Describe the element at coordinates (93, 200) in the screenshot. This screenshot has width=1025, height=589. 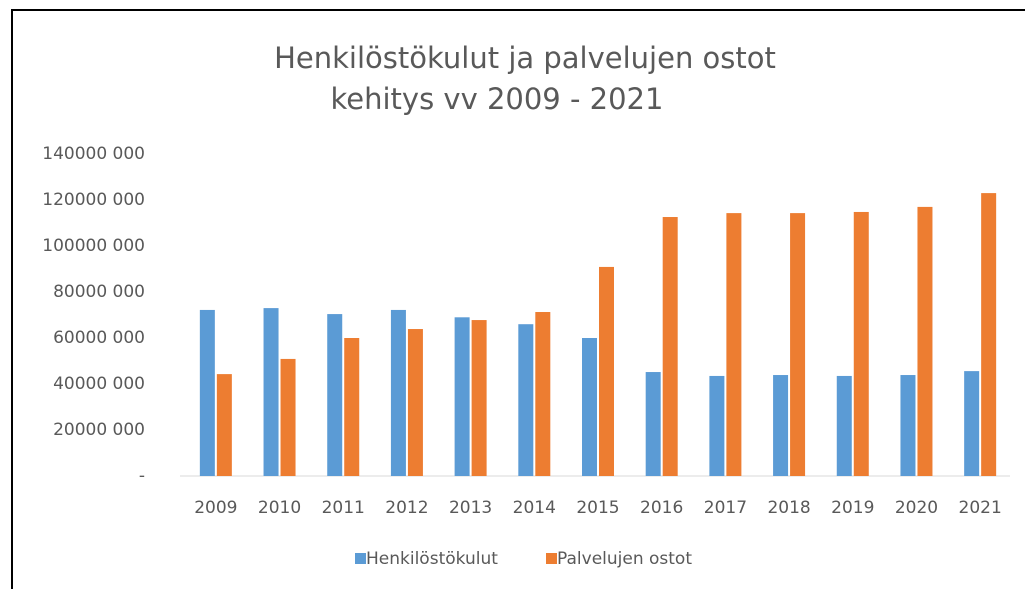
I see `y-tick-label: 120000 000` at that location.